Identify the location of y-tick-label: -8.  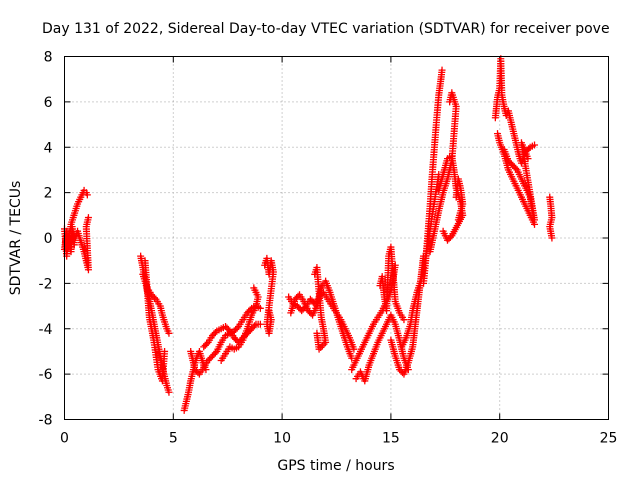
(46, 421).